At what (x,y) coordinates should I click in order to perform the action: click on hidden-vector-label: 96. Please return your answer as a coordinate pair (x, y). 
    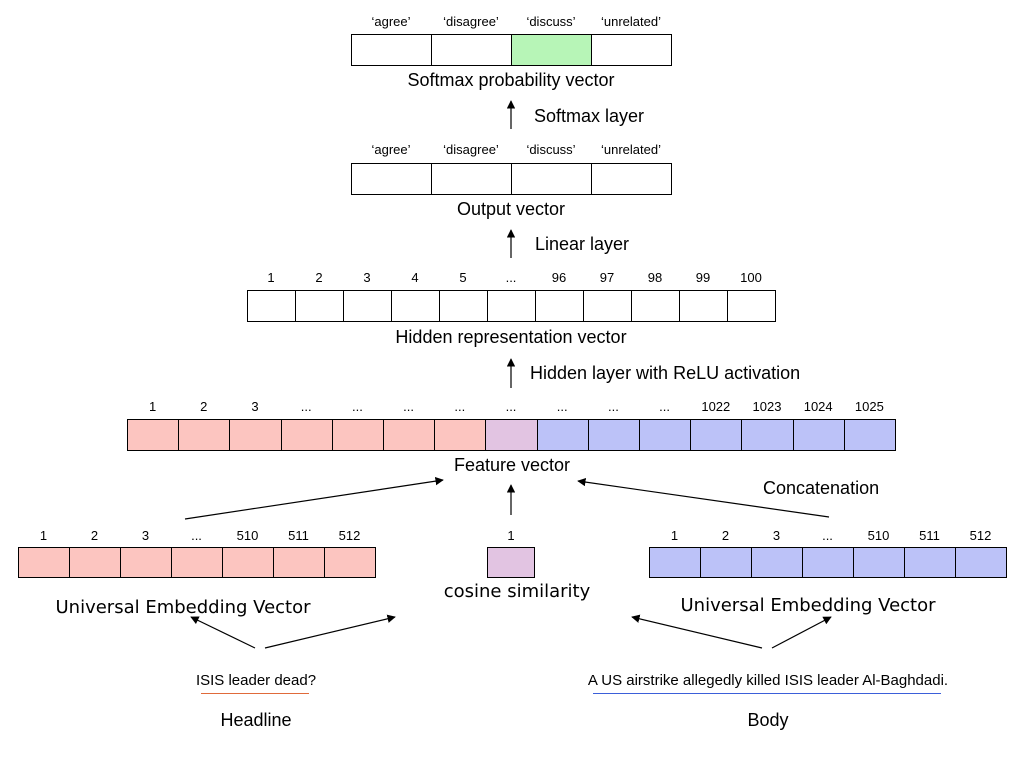
    Looking at the image, I should click on (559, 277).